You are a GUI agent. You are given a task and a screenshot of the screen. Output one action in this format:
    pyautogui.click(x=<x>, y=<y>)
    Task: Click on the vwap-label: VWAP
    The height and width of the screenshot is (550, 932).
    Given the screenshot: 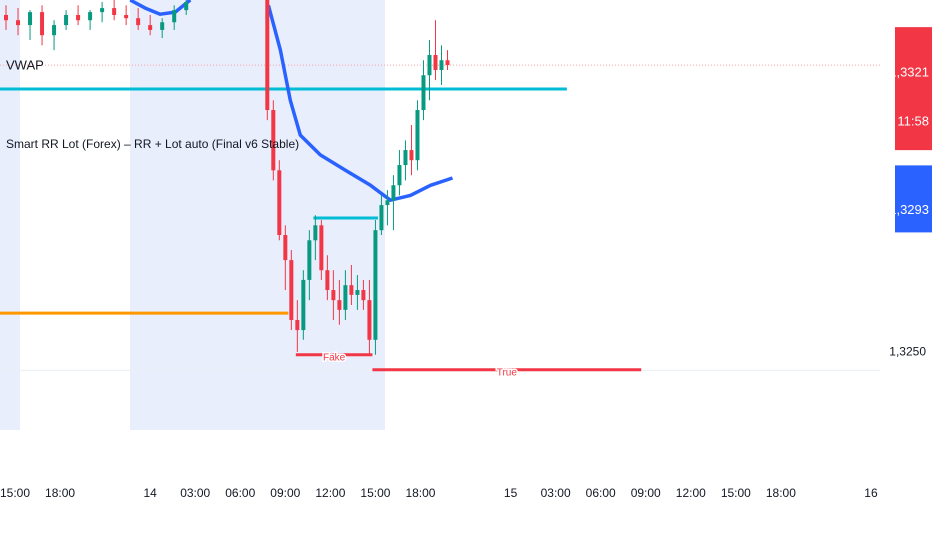 What is the action you would take?
    pyautogui.click(x=25, y=64)
    